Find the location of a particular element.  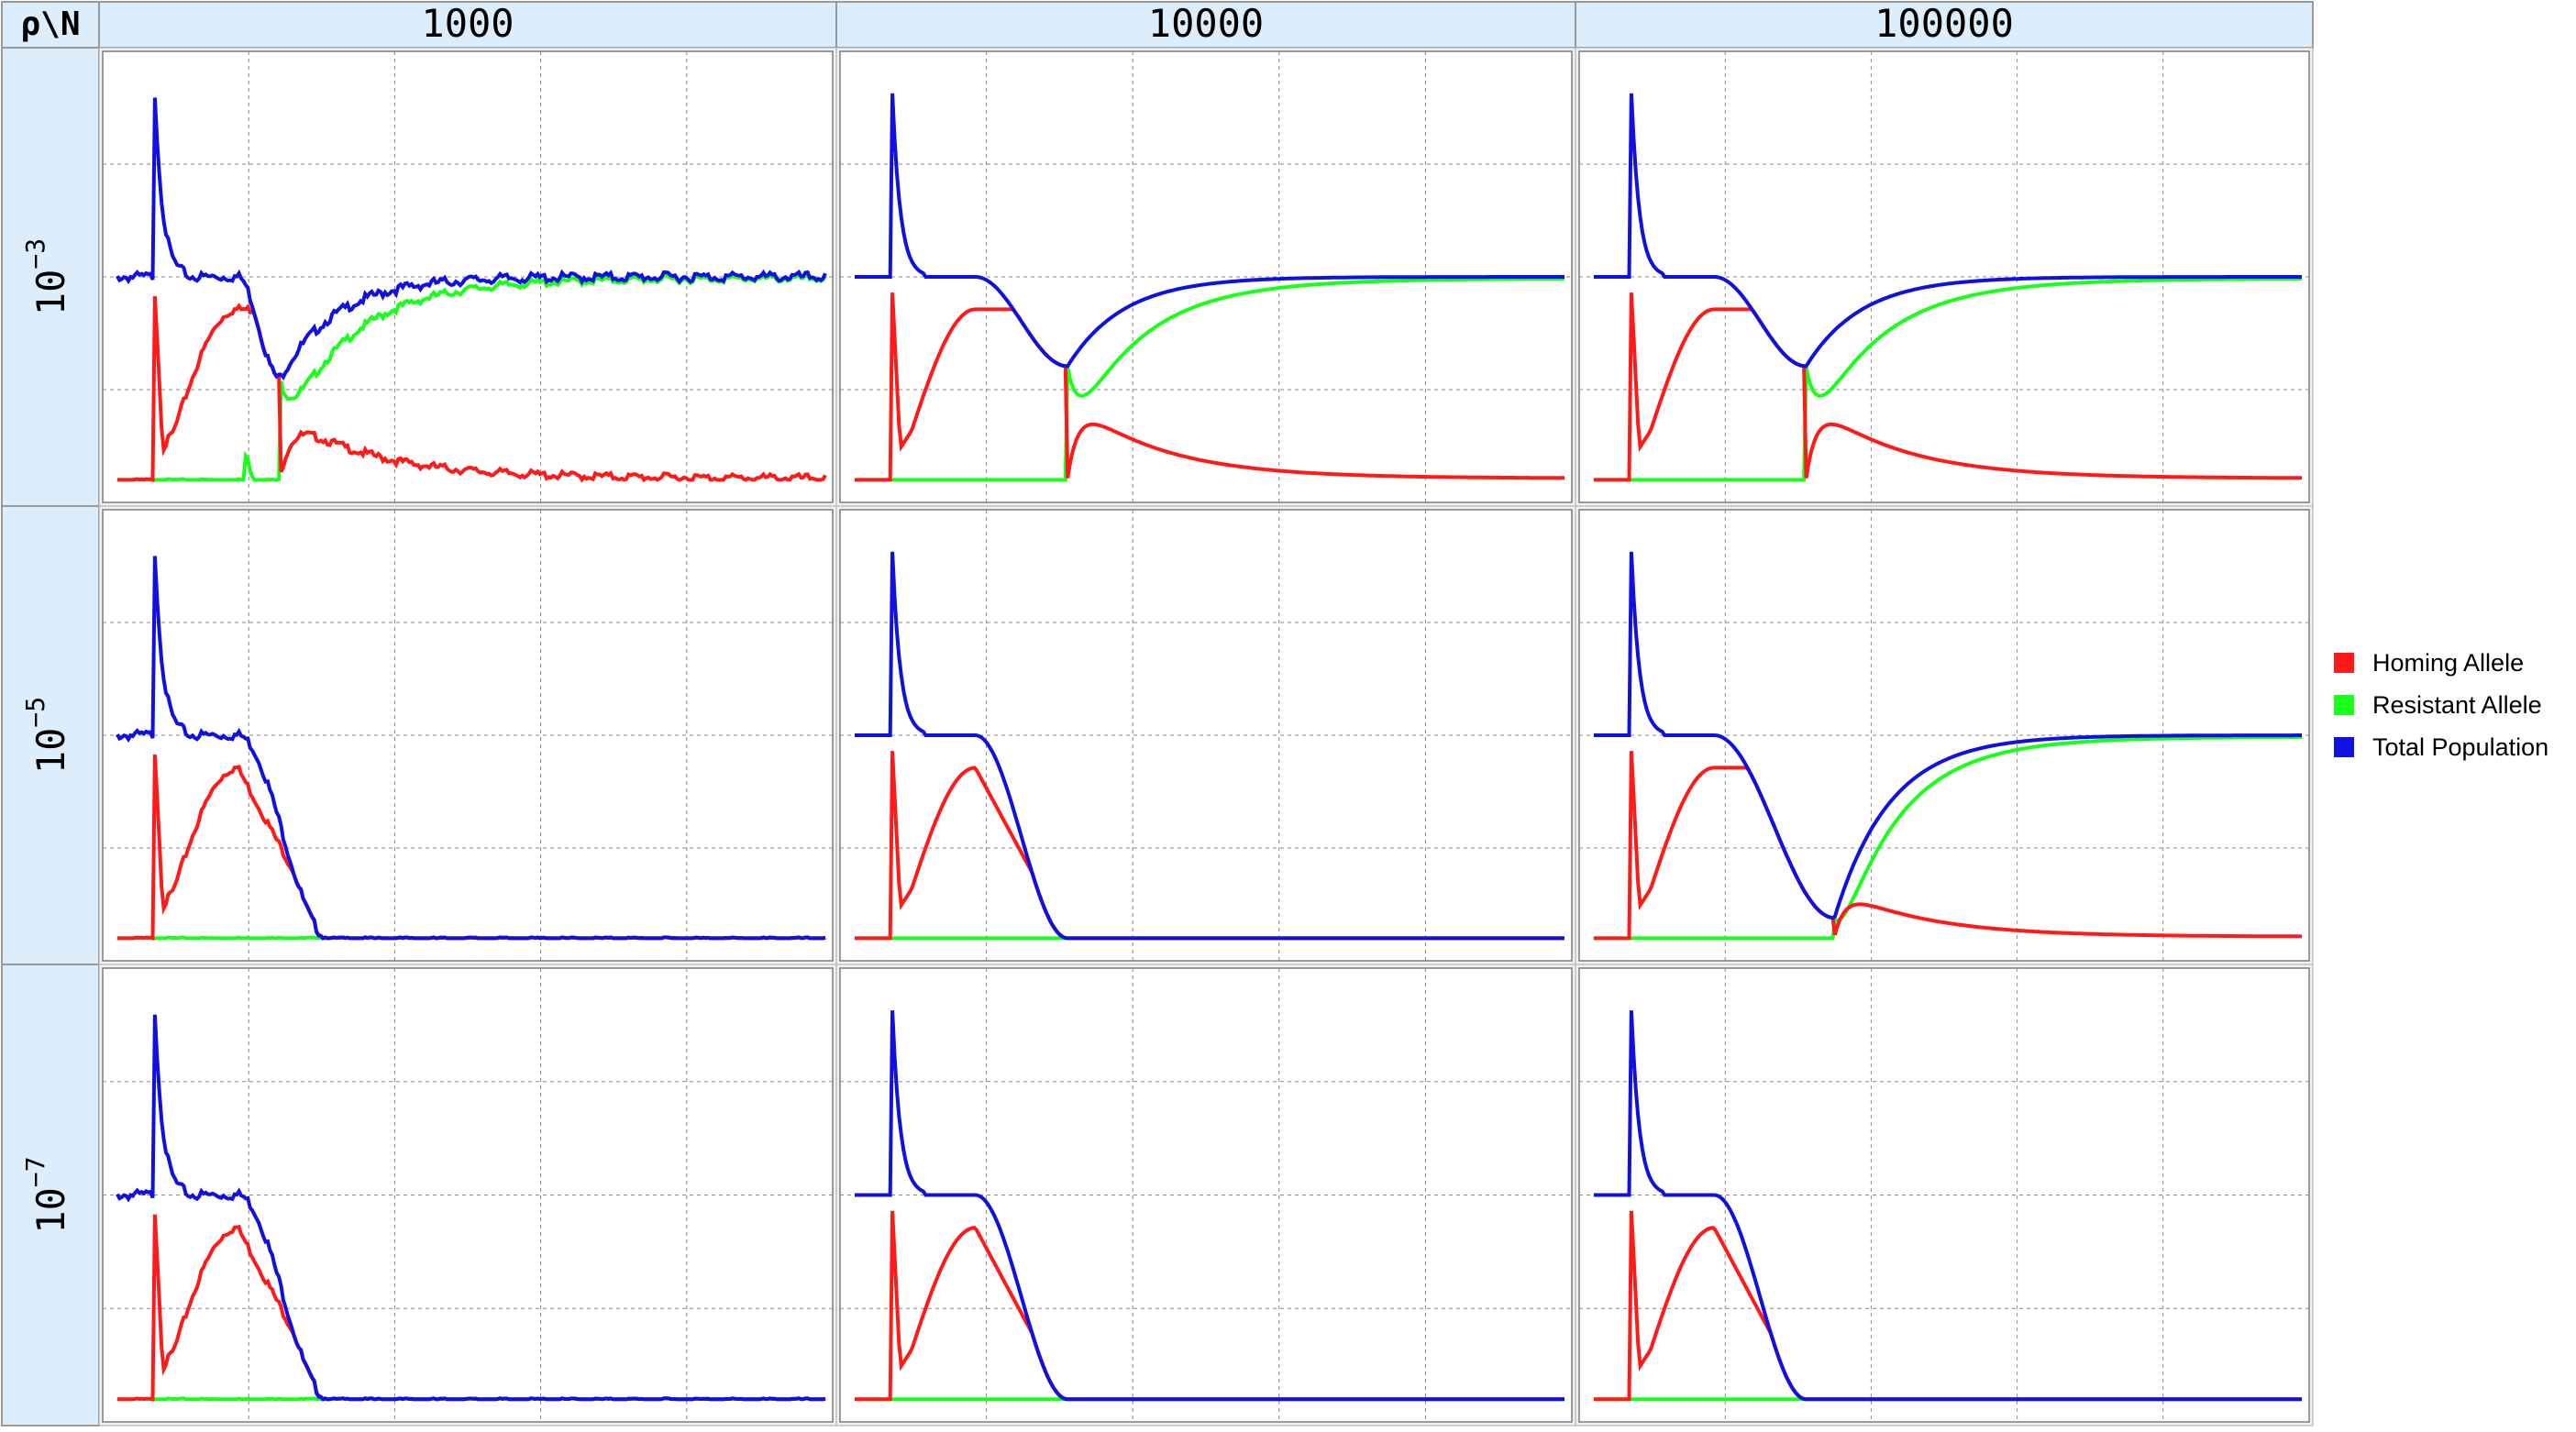

panel-r1-c1-series-total is located at coordinates (1209, 746).